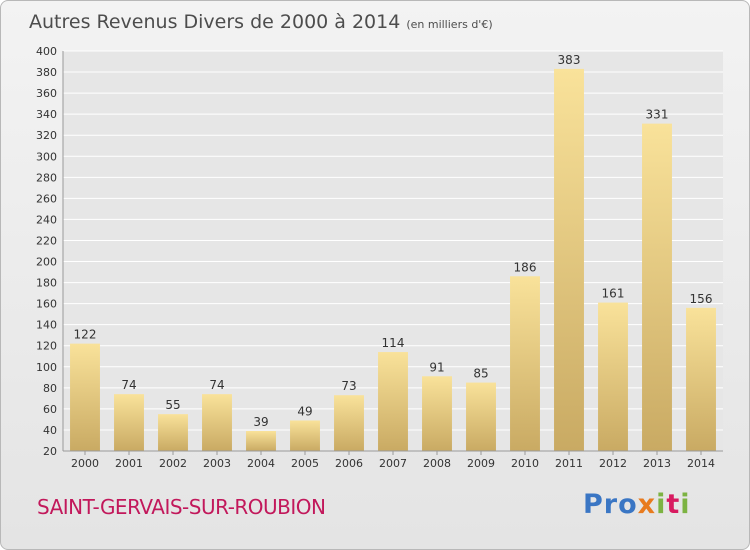 This screenshot has height=550, width=750. What do you see at coordinates (348, 386) in the screenshot?
I see `data-label: 73` at bounding box center [348, 386].